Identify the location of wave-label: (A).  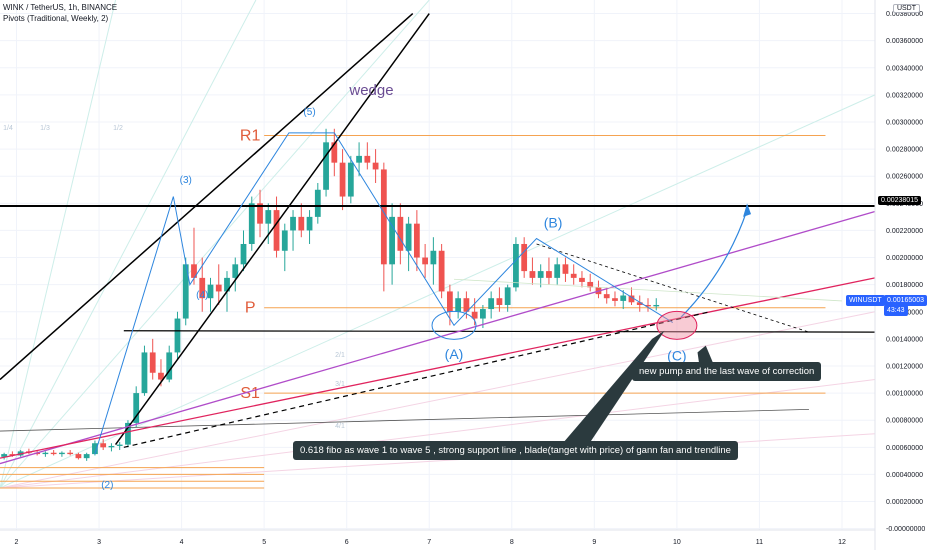
(454, 354).